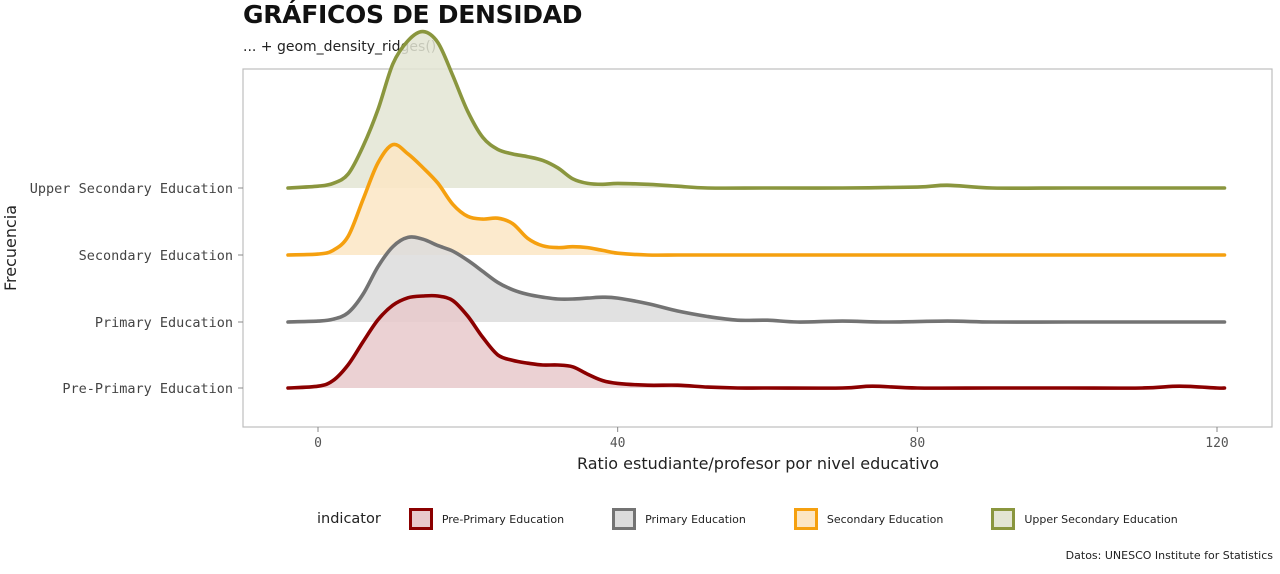 The height and width of the screenshot is (574, 1280). Describe the element at coordinates (771, 439) in the screenshot. I see `x-axis-ticks: 0 40 80 120` at that location.